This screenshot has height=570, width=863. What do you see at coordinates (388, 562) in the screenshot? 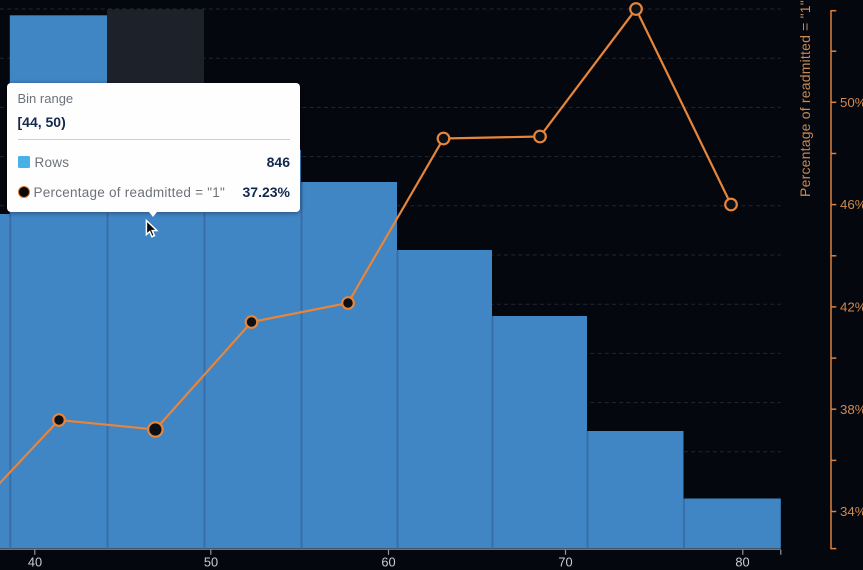
I see `svg-text: 60` at bounding box center [388, 562].